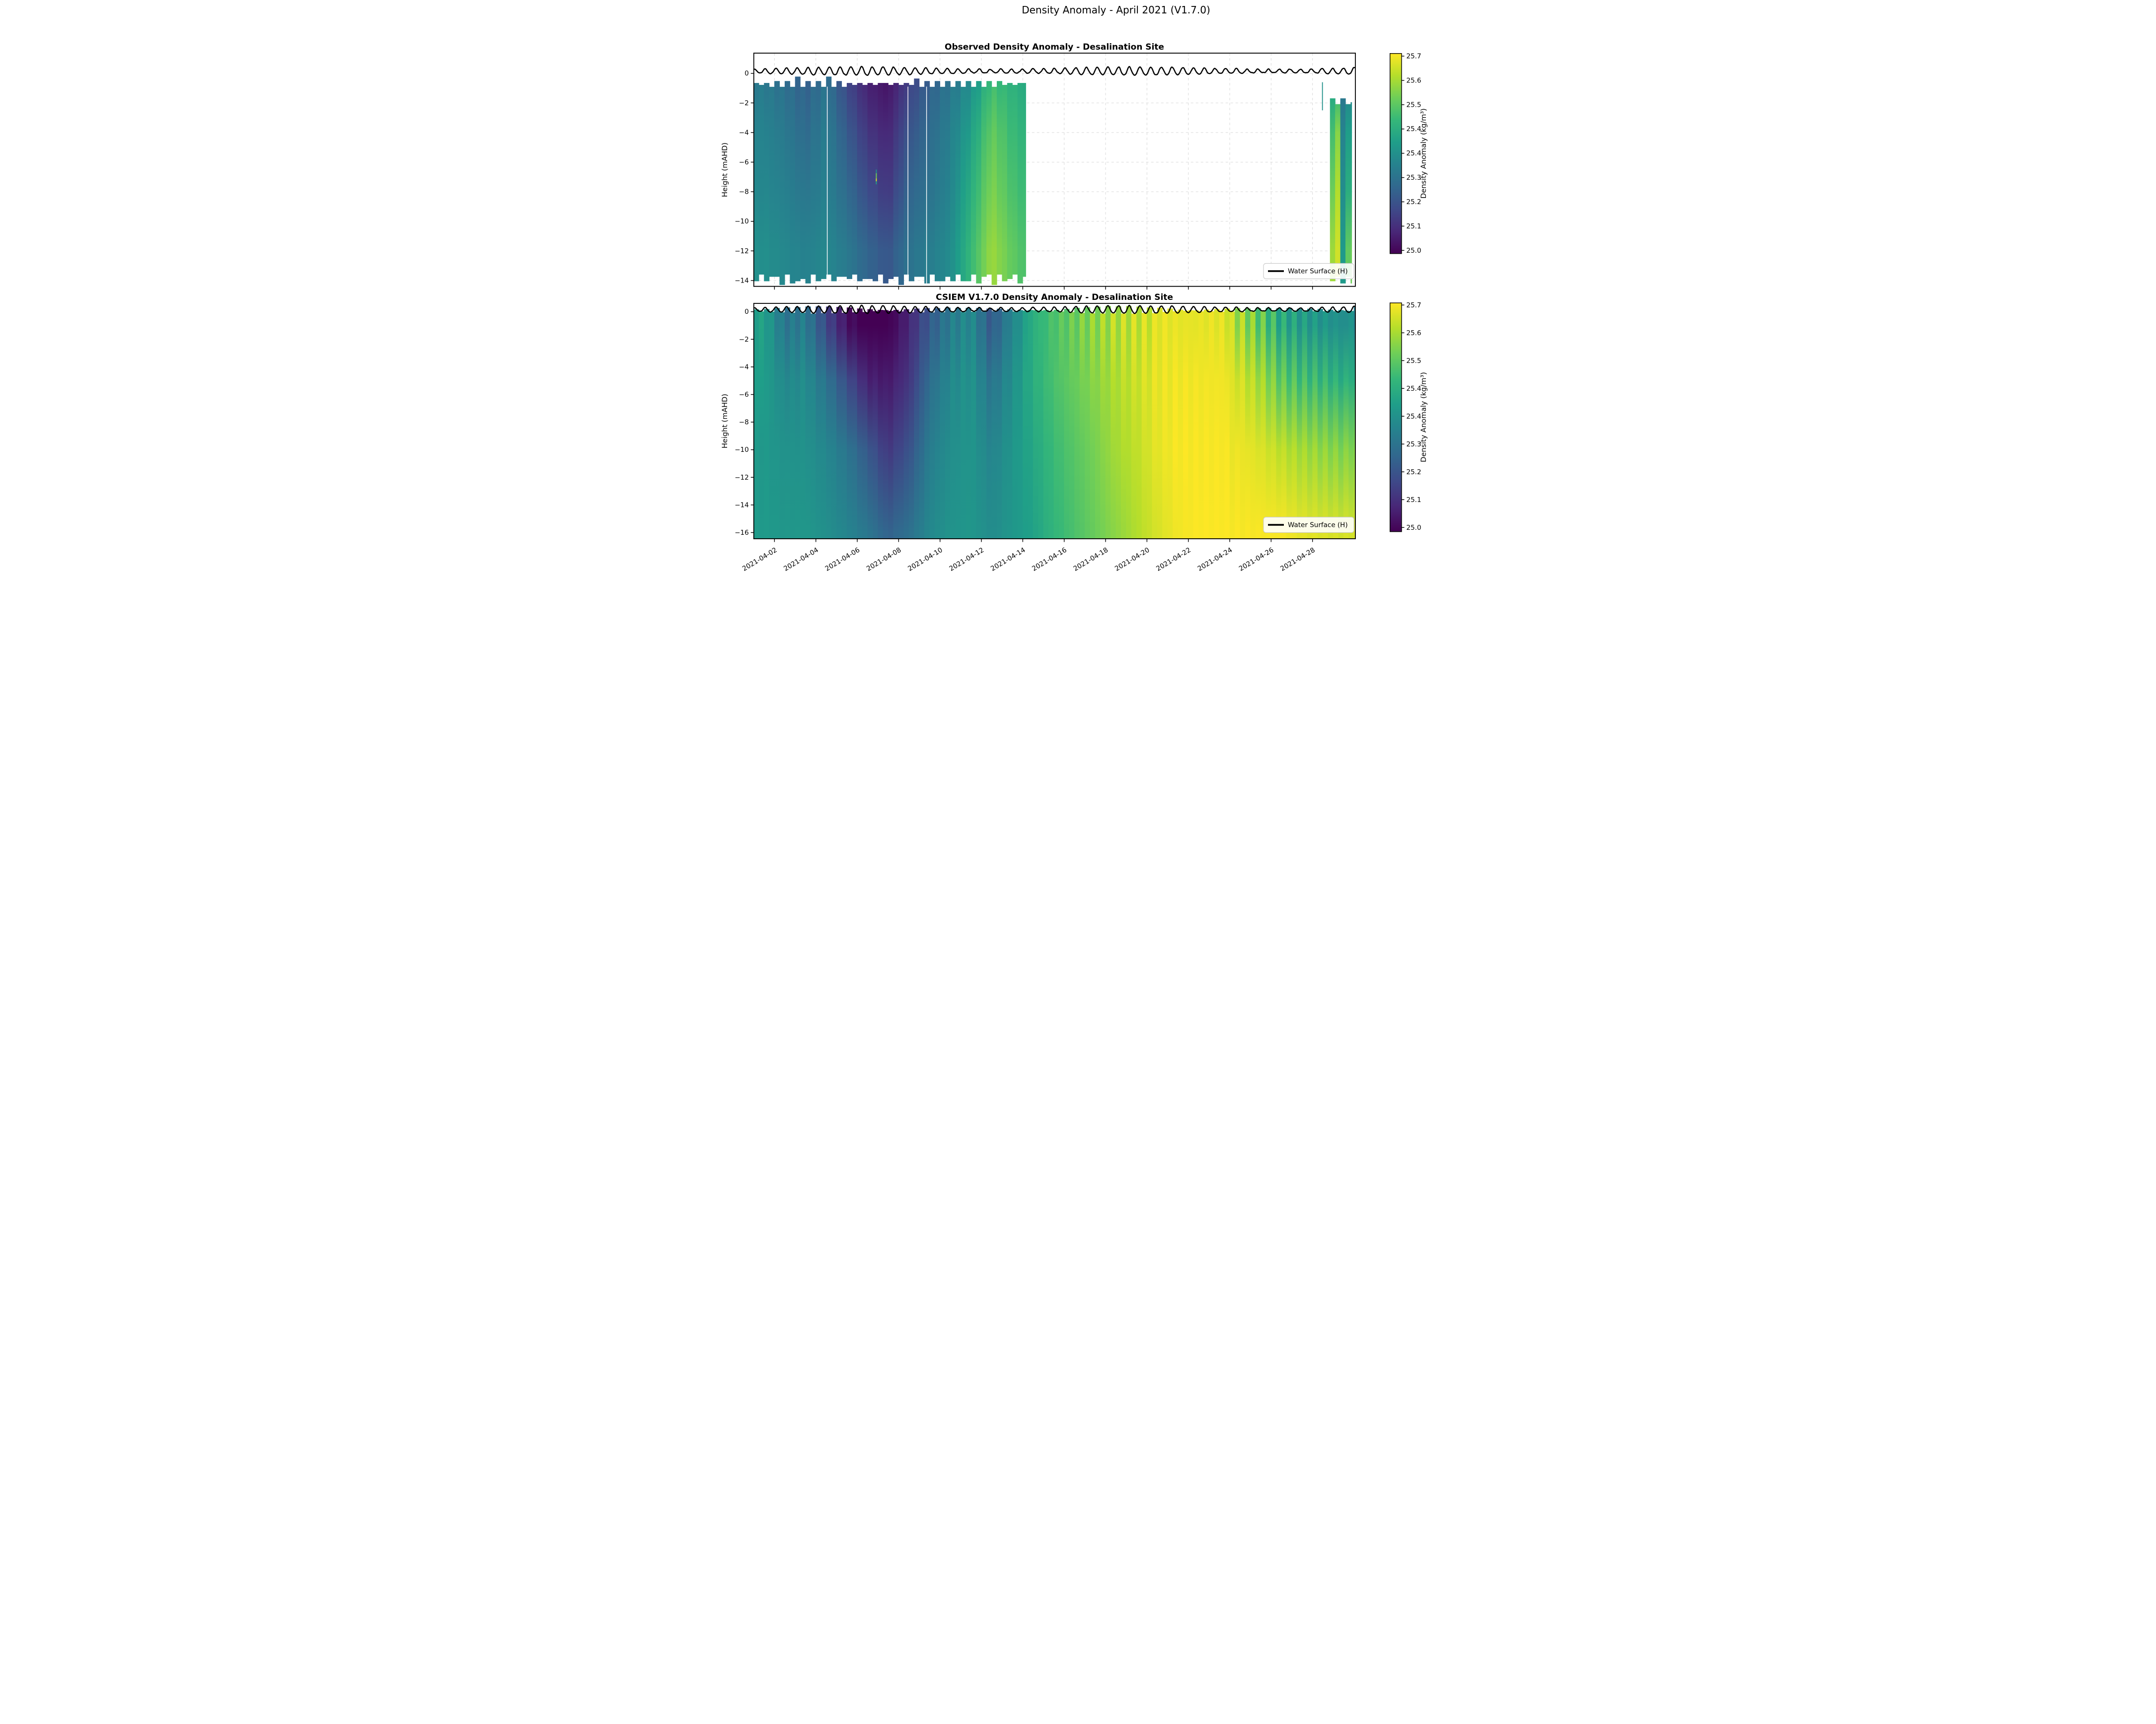  Describe the element at coordinates (1052, 181) in the screenshot. I see `observed-heatmap` at that location.